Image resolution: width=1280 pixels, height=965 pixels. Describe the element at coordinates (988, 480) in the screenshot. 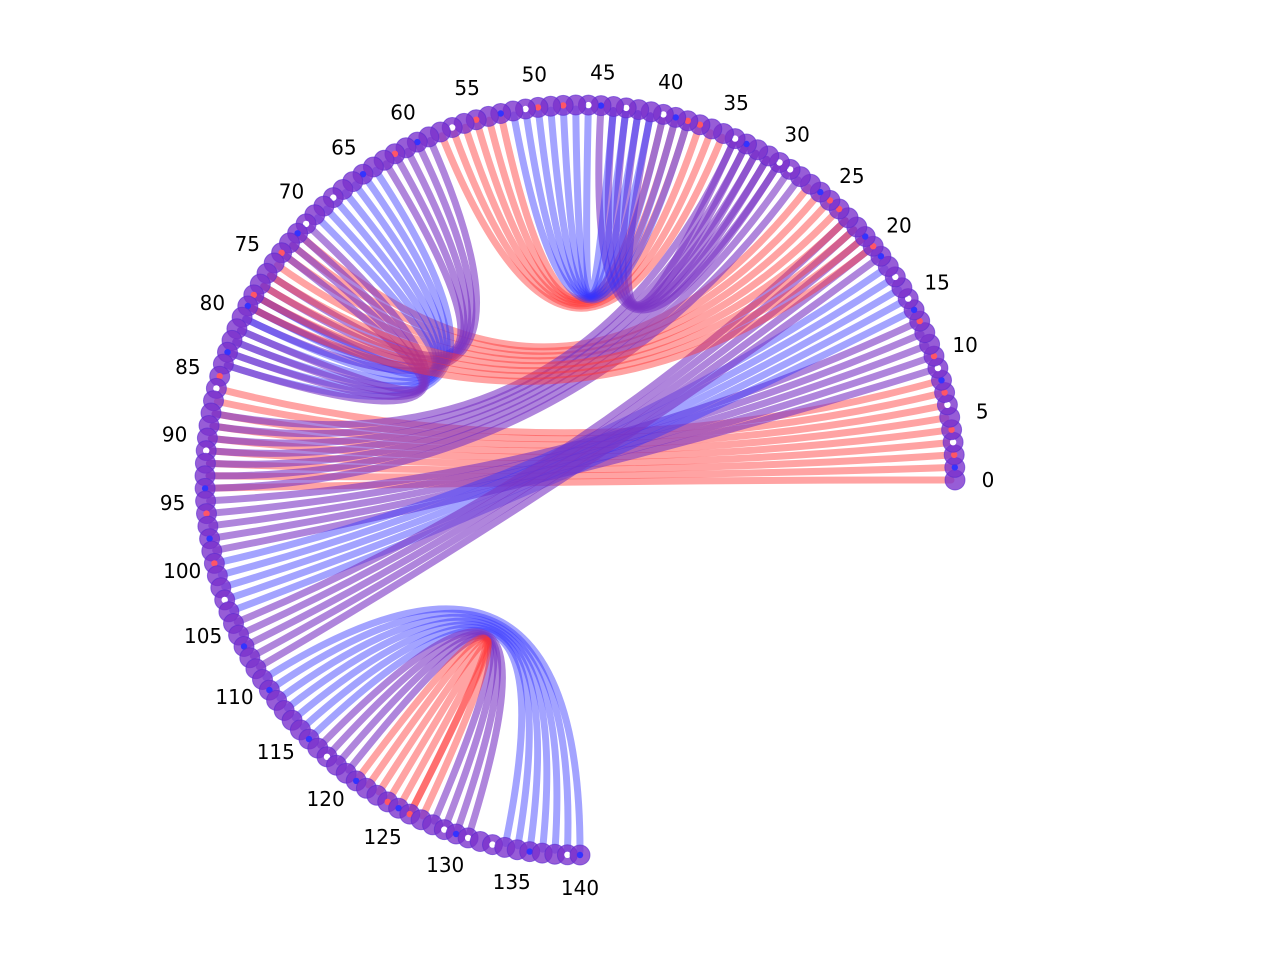

I see `node-label: 0` at that location.